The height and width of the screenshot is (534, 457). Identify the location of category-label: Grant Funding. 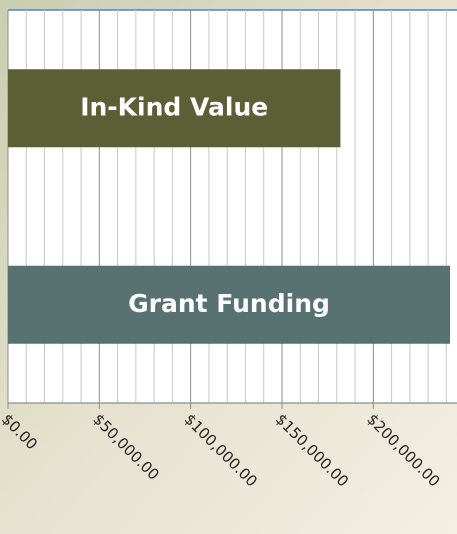
(229, 303).